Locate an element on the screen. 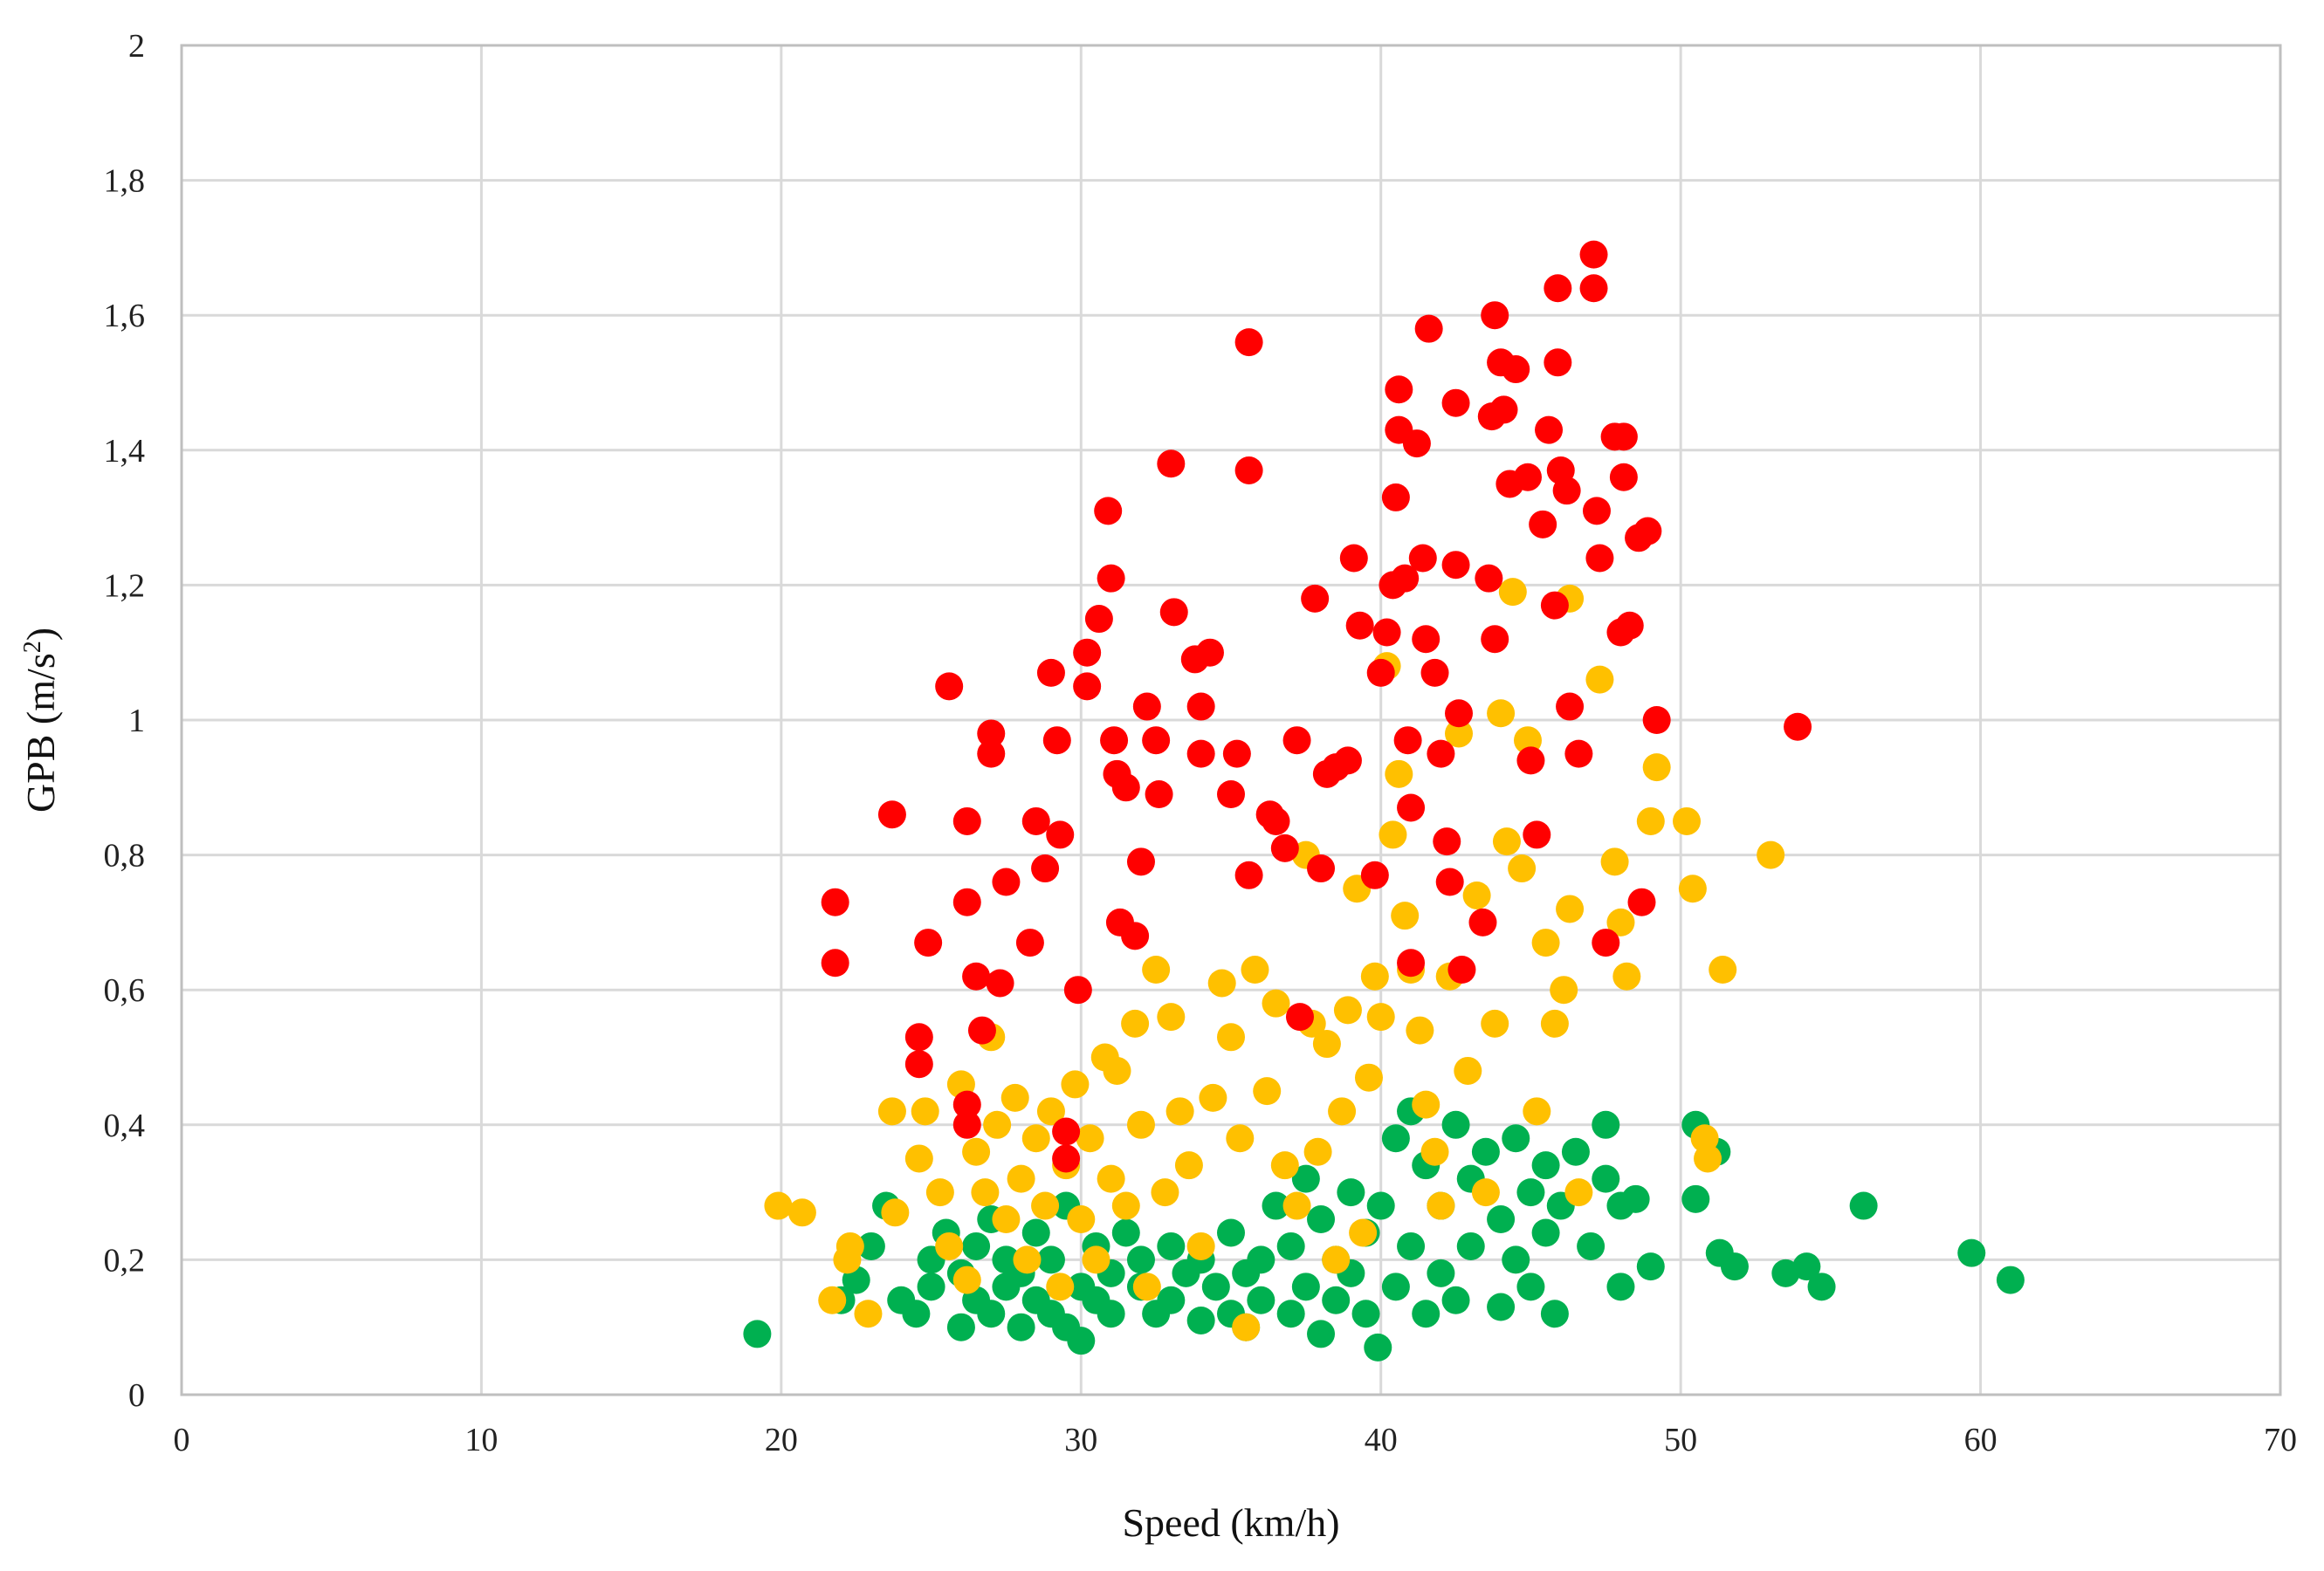 This screenshot has height=1571, width=2324. y-tick-label: 1,8 is located at coordinates (125, 181).